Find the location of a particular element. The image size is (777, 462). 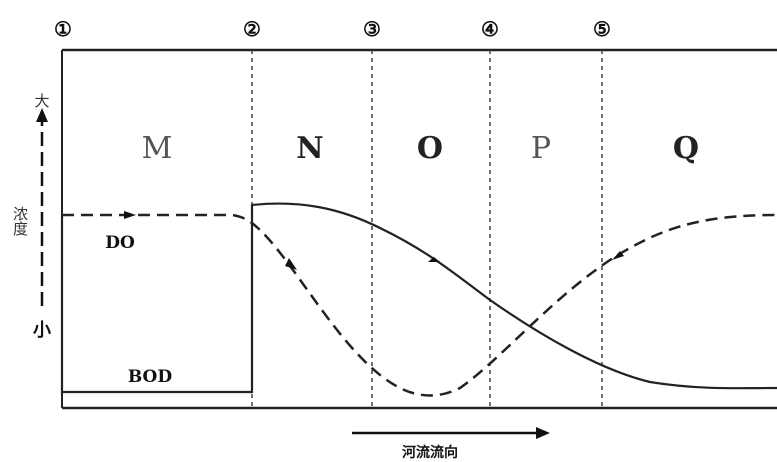

marker-3: ③ is located at coordinates (372, 29).